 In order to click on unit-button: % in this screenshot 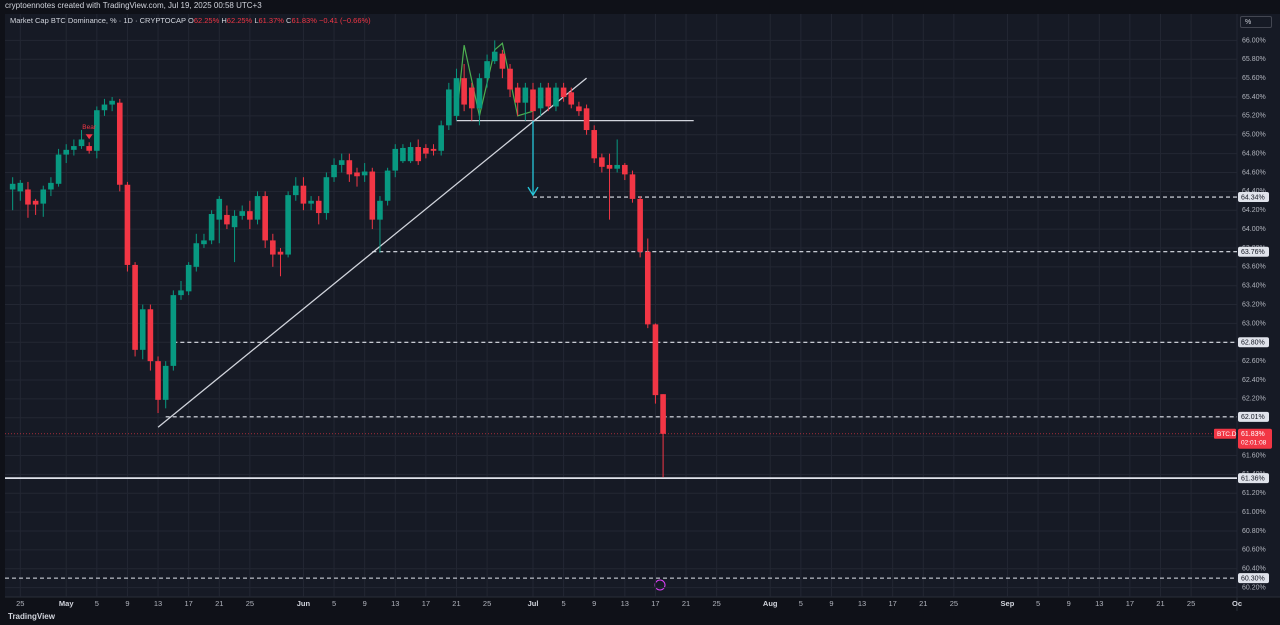, I will do `click(1256, 22)`.